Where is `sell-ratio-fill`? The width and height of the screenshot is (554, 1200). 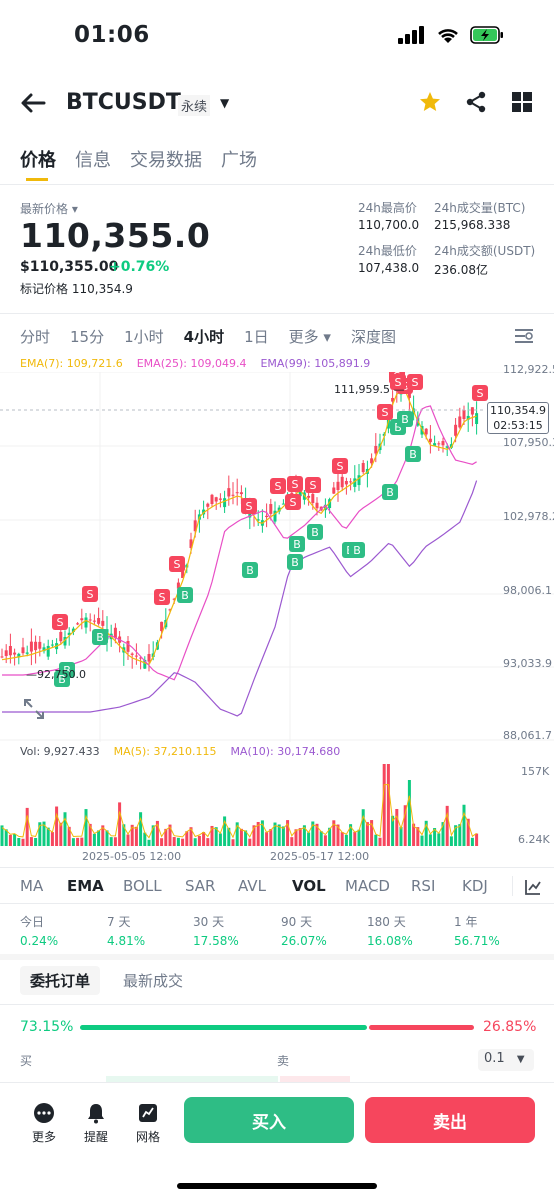 sell-ratio-fill is located at coordinates (421, 1027).